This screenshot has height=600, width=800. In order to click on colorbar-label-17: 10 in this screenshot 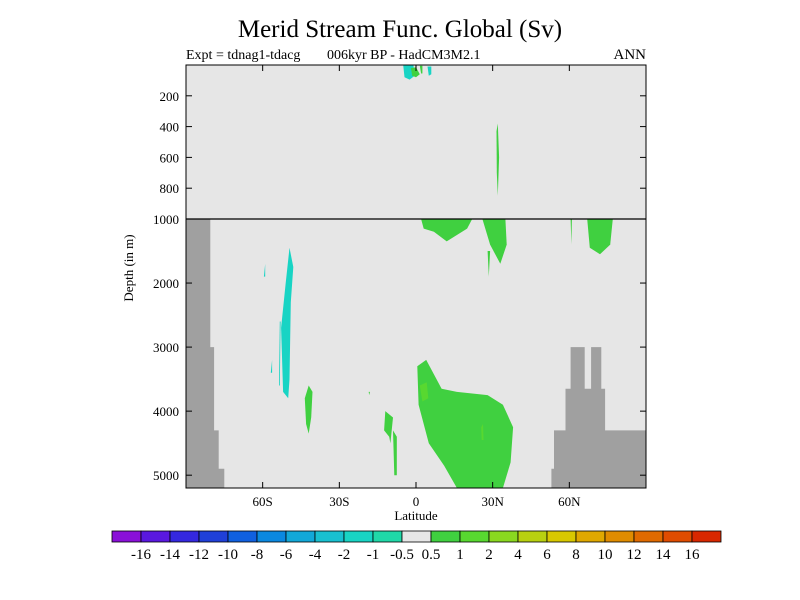, I will do `click(605, 555)`.